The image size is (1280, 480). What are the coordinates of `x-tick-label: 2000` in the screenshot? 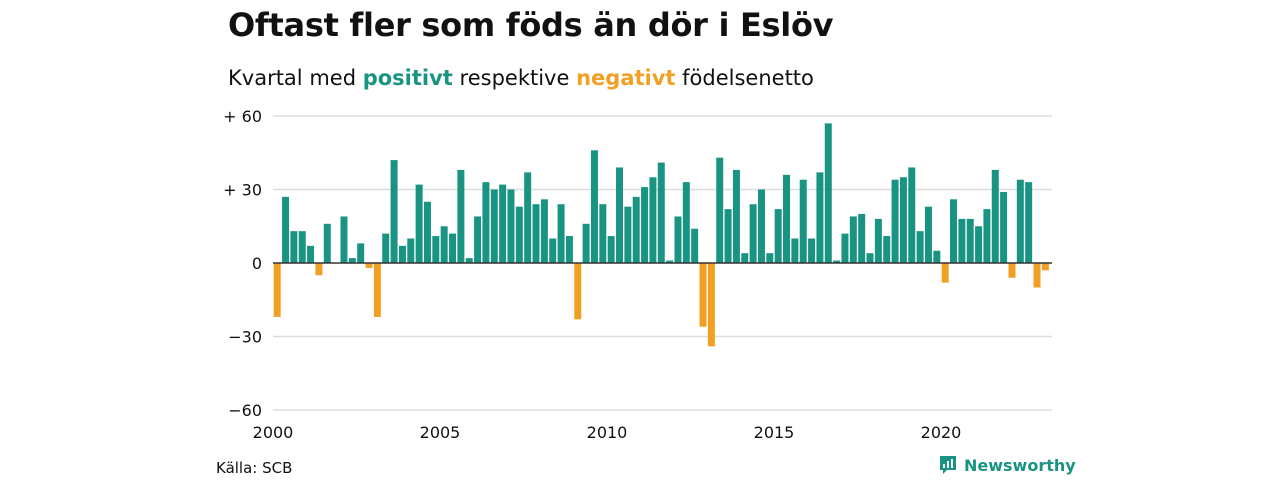 It's located at (273, 432).